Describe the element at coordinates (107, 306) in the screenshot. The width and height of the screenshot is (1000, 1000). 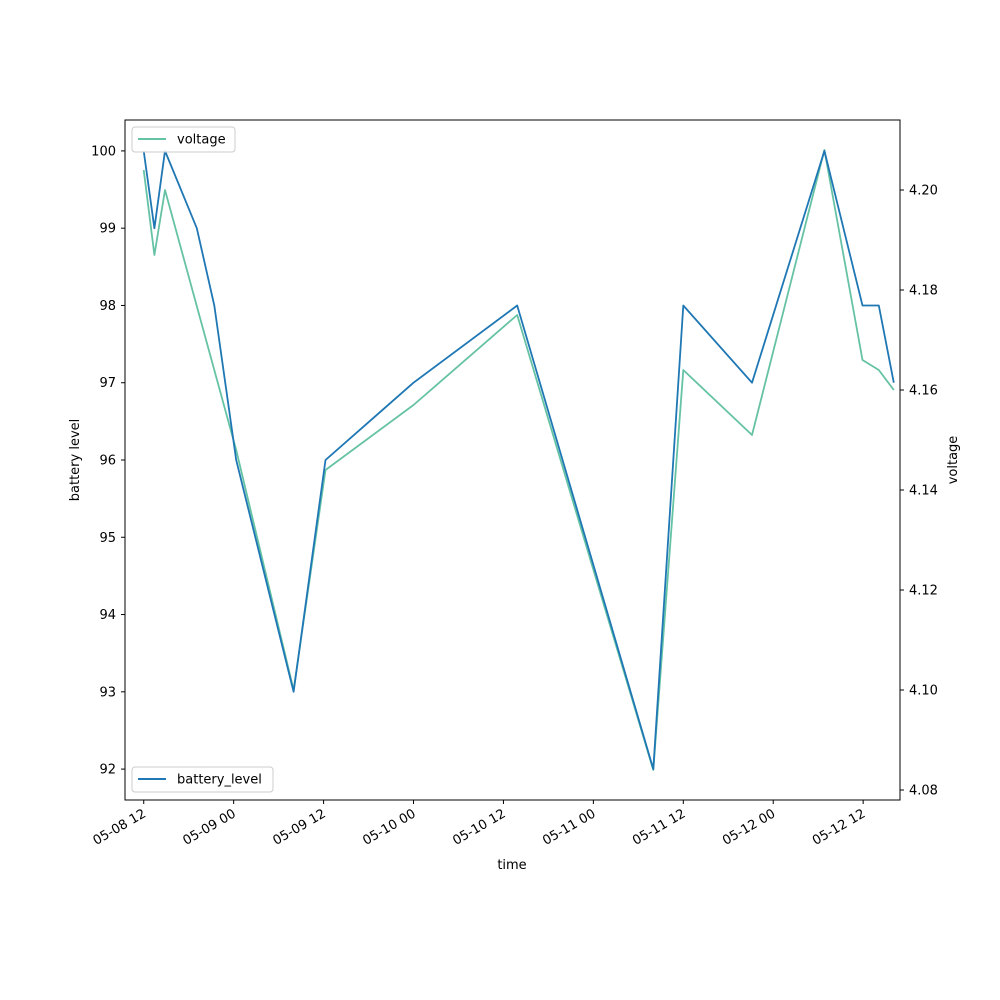
I see `left-y-tick-label: 98` at that location.